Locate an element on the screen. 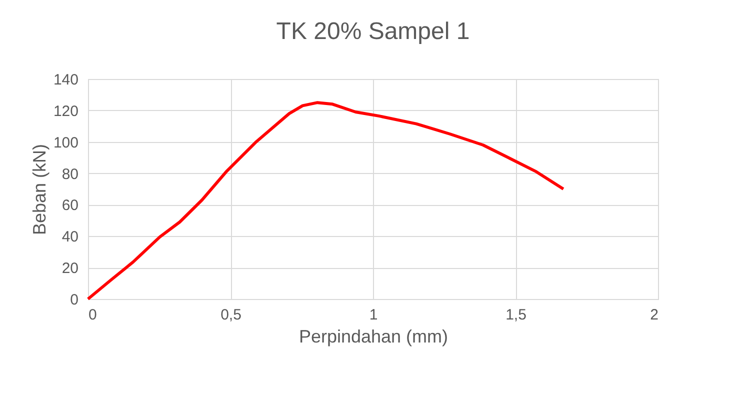 The image size is (744, 408). y-axis-title: Beban (kN) is located at coordinates (39, 190).